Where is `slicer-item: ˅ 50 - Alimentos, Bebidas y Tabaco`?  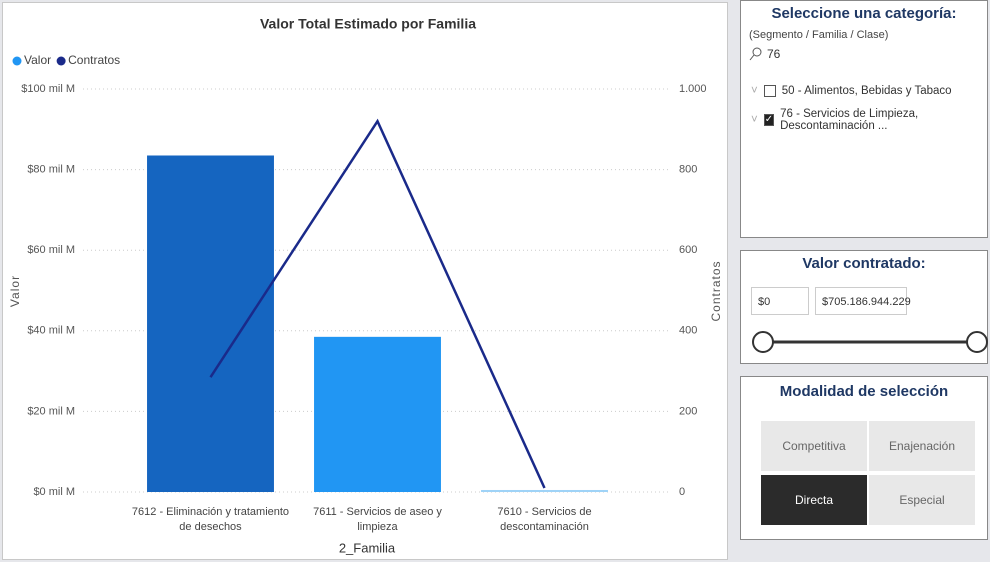
slicer-item: ˅ 50 - Alimentos, Bebidas y Tabaco is located at coordinates (851, 91).